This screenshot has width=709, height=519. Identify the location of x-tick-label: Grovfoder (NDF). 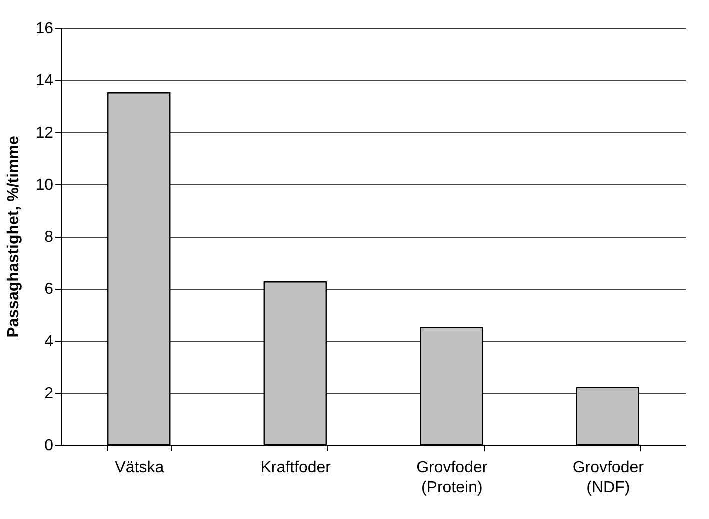
(608, 478).